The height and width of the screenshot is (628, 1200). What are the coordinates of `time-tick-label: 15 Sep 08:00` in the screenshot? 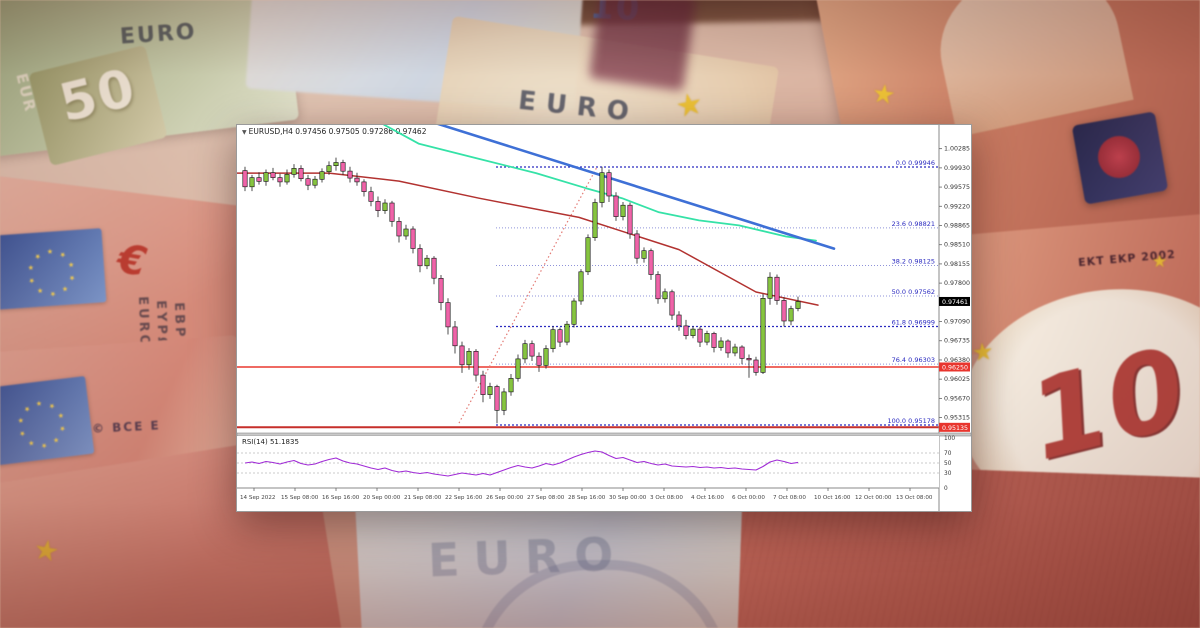 It's located at (300, 498).